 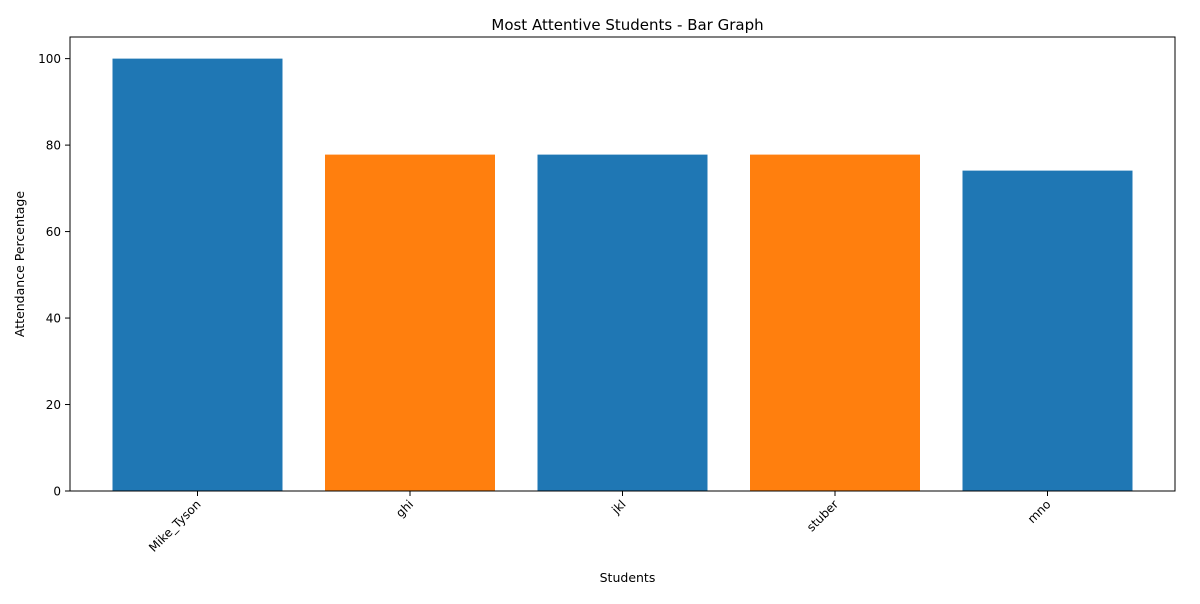 I want to click on y-tick-label: 100, so click(x=49, y=59).